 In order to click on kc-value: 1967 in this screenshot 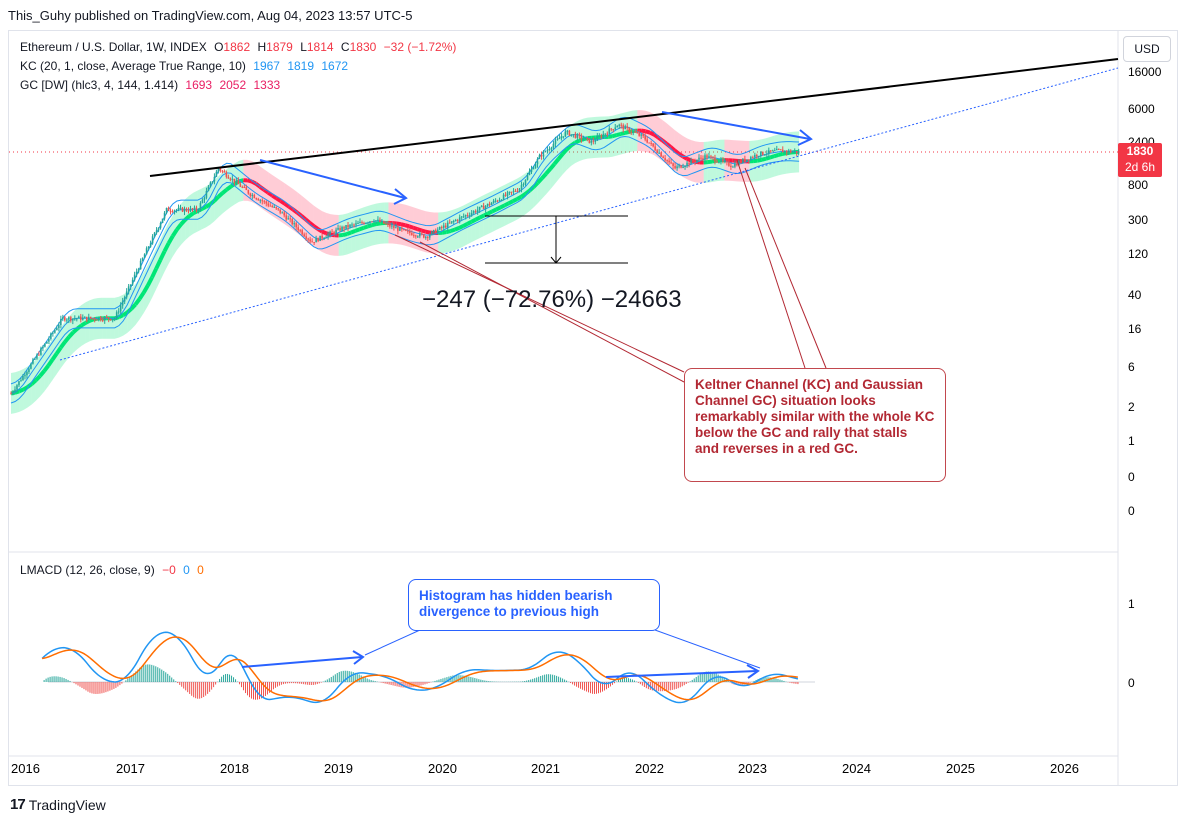, I will do `click(266, 66)`.